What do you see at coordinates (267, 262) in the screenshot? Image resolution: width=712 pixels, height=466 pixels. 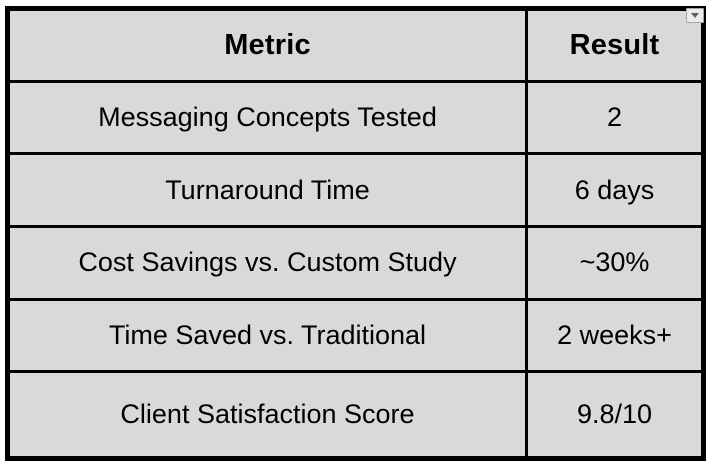 I see `cell-metric-cost-savings: Cost Savings vs. Custom Study` at bounding box center [267, 262].